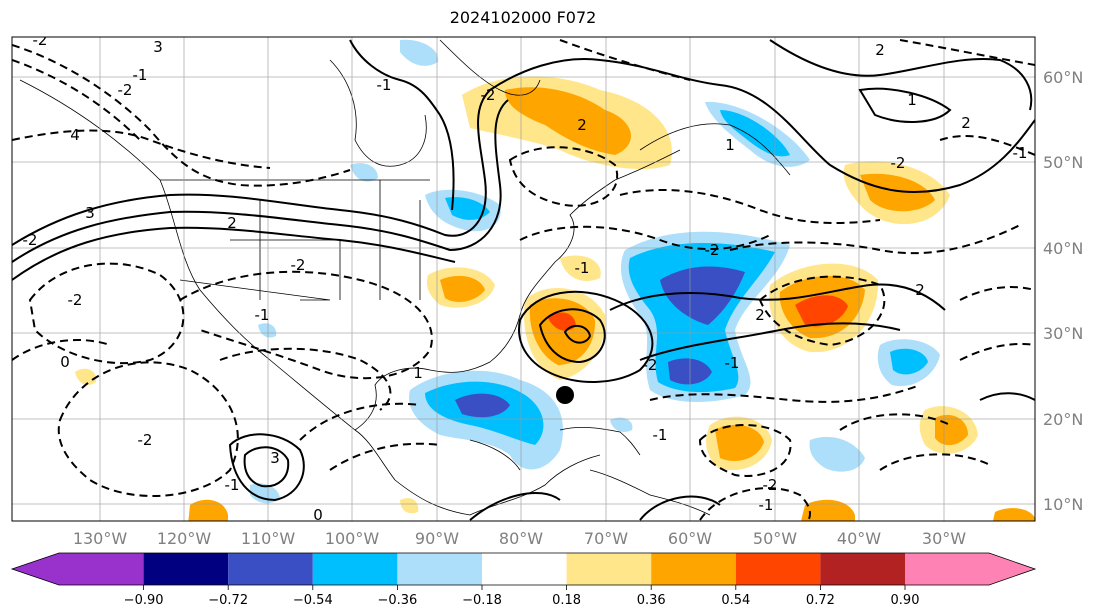 The height and width of the screenshot is (615, 1105). I want to click on colorbar-ticks, so click(524, 587).